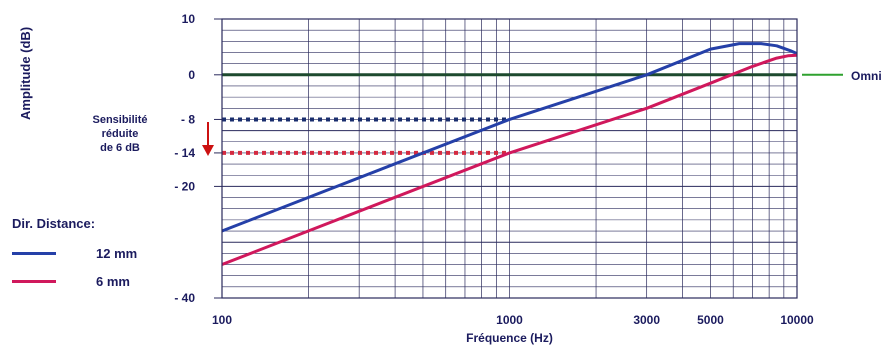  I want to click on axis-titles: Fréquence (Hz), so click(509, 338).